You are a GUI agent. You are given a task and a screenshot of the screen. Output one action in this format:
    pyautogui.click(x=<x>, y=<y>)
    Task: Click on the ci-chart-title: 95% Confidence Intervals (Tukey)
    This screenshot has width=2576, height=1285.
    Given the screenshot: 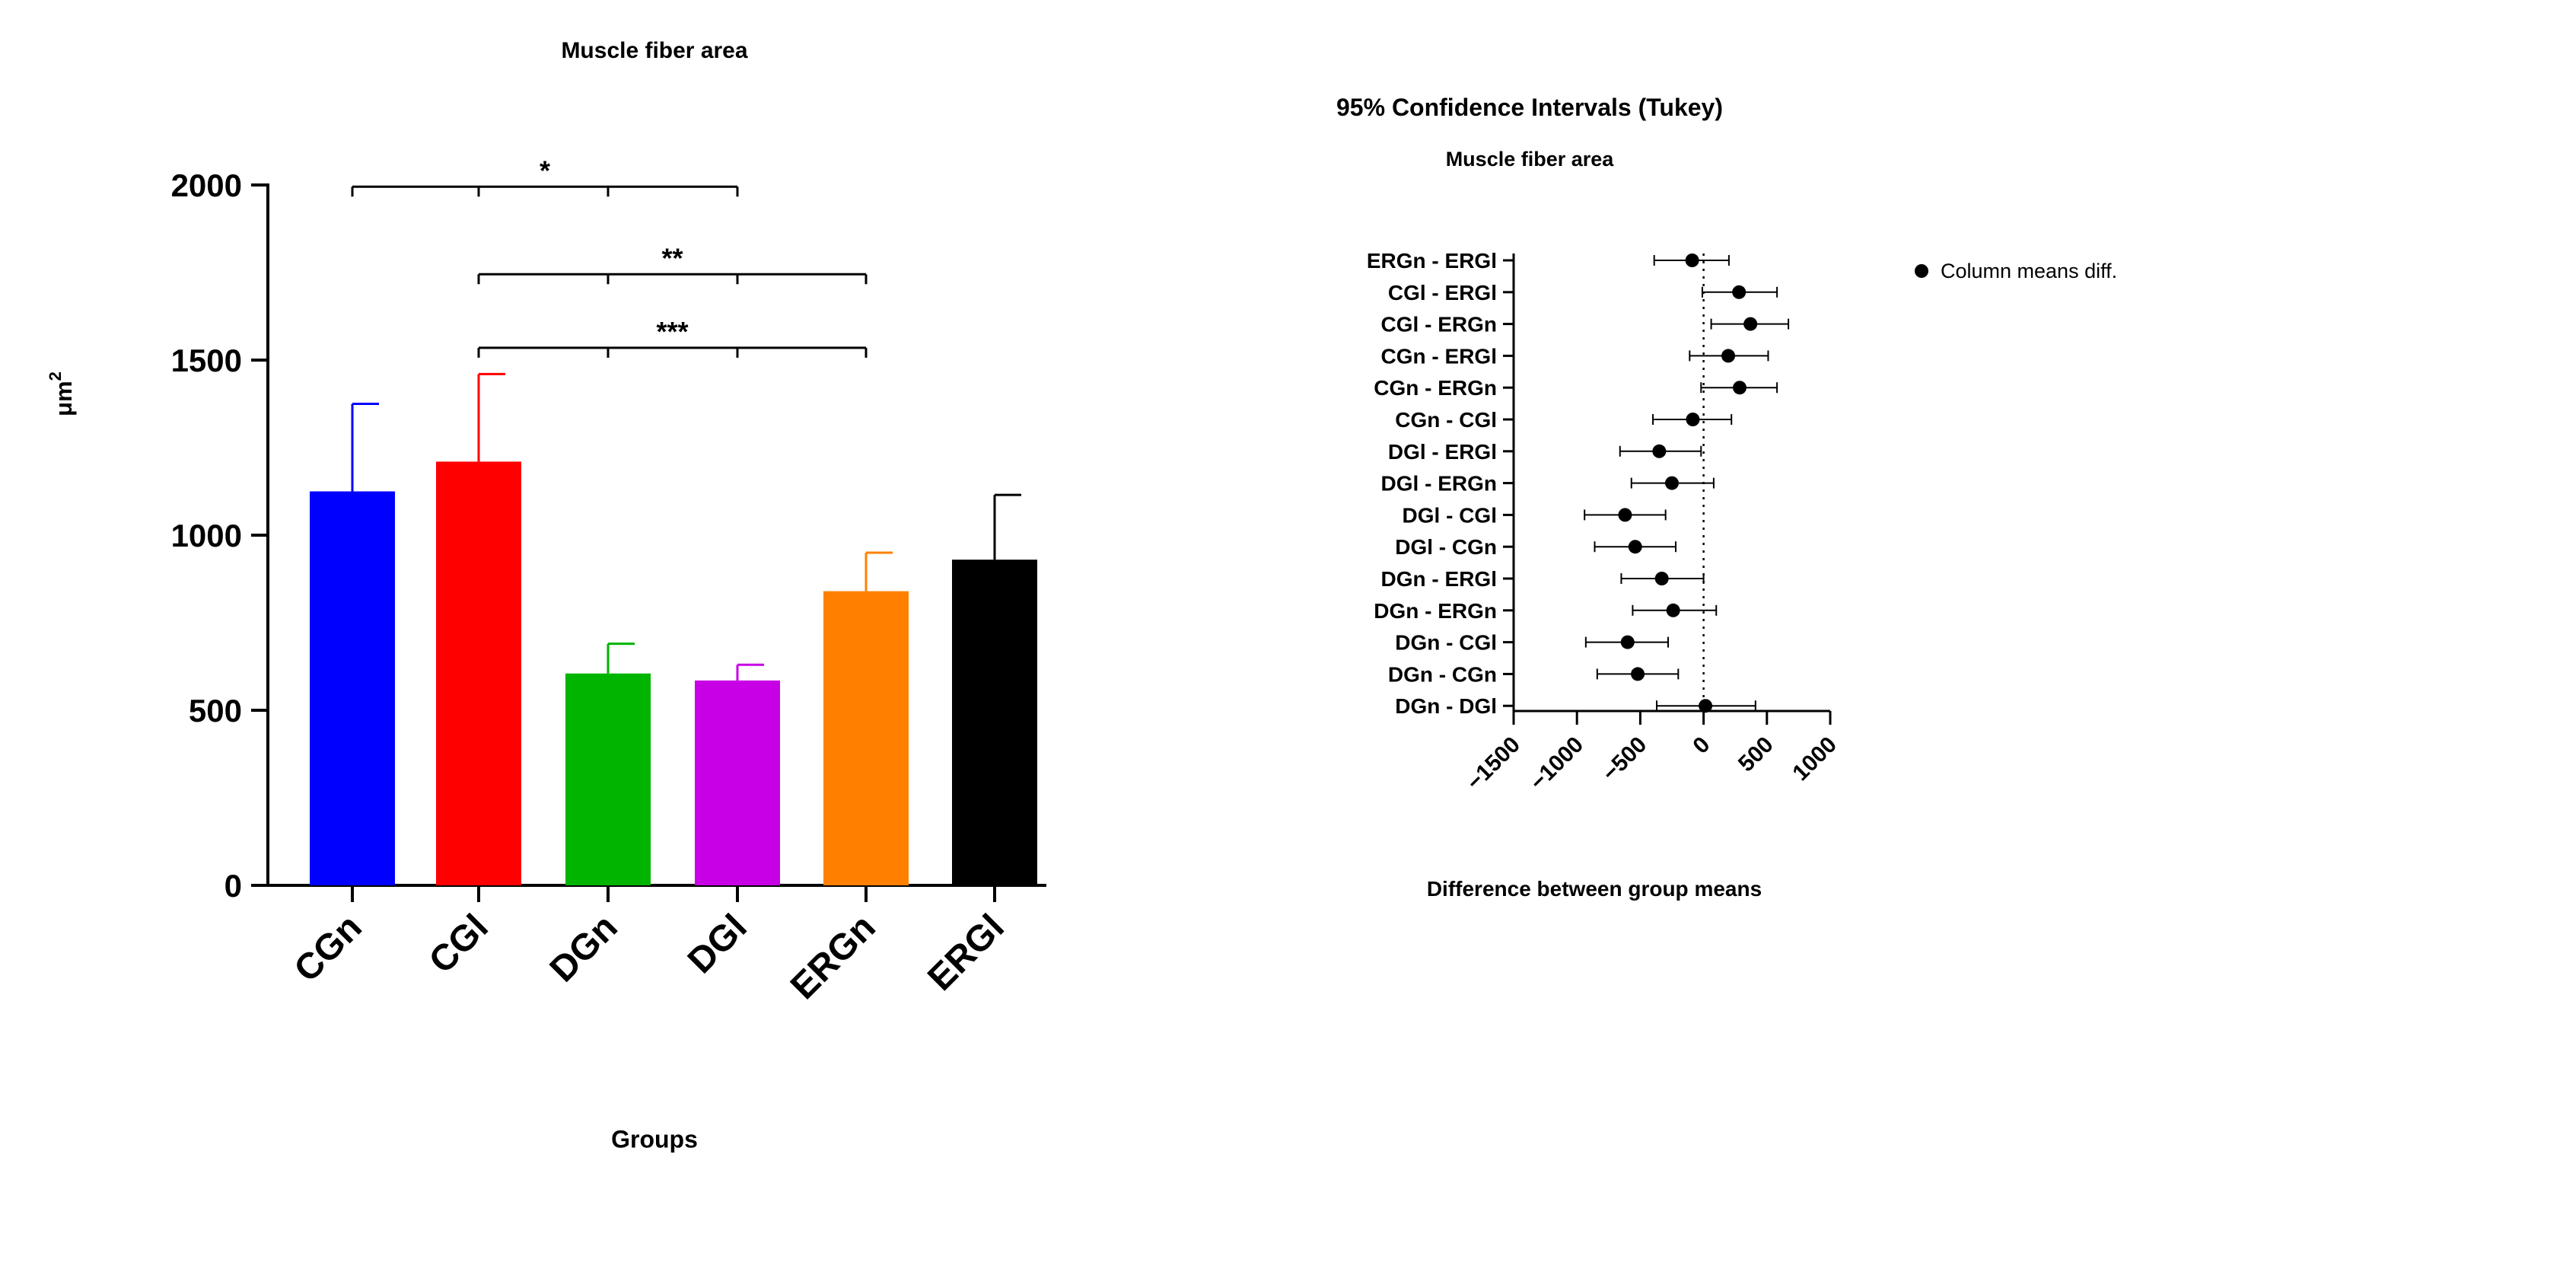 What is the action you would take?
    pyautogui.click(x=1529, y=107)
    